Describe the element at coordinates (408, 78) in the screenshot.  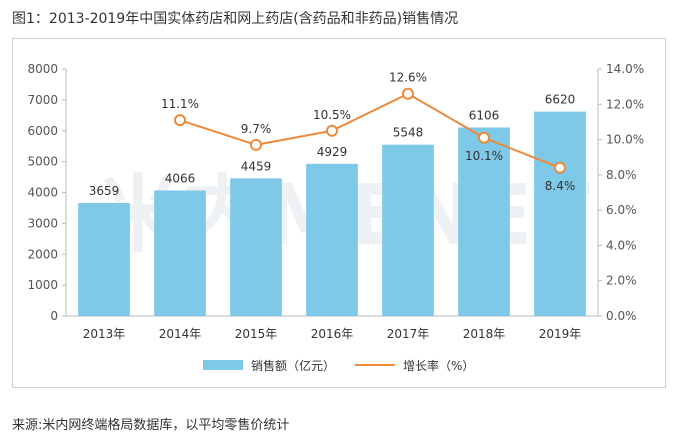
I see `growth-rate-label: 12.6%` at that location.